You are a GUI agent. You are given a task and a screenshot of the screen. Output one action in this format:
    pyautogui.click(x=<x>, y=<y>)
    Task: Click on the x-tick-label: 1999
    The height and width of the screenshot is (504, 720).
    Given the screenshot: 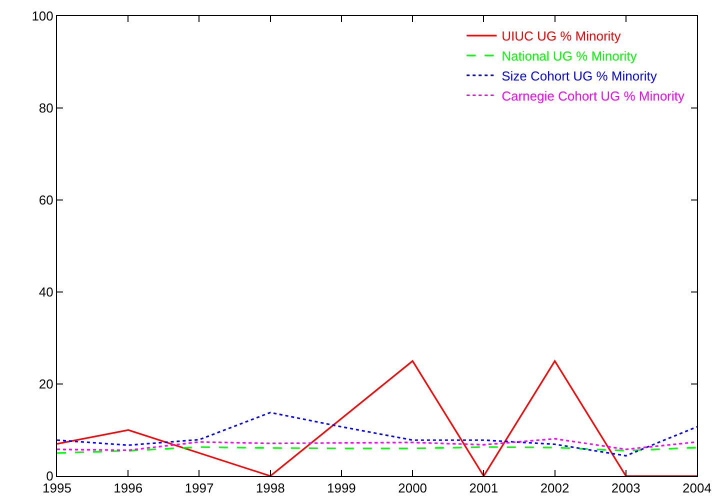 What is the action you would take?
    pyautogui.click(x=341, y=488)
    